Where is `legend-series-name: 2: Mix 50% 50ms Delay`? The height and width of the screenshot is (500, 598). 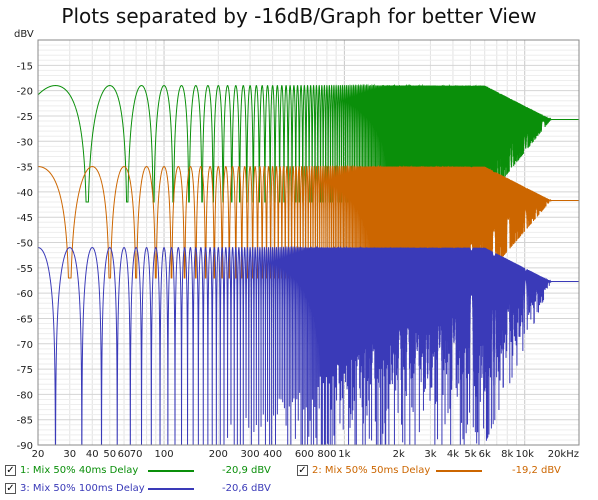
legend-series-name: 2: Mix 50% 50ms Delay is located at coordinates (371, 470).